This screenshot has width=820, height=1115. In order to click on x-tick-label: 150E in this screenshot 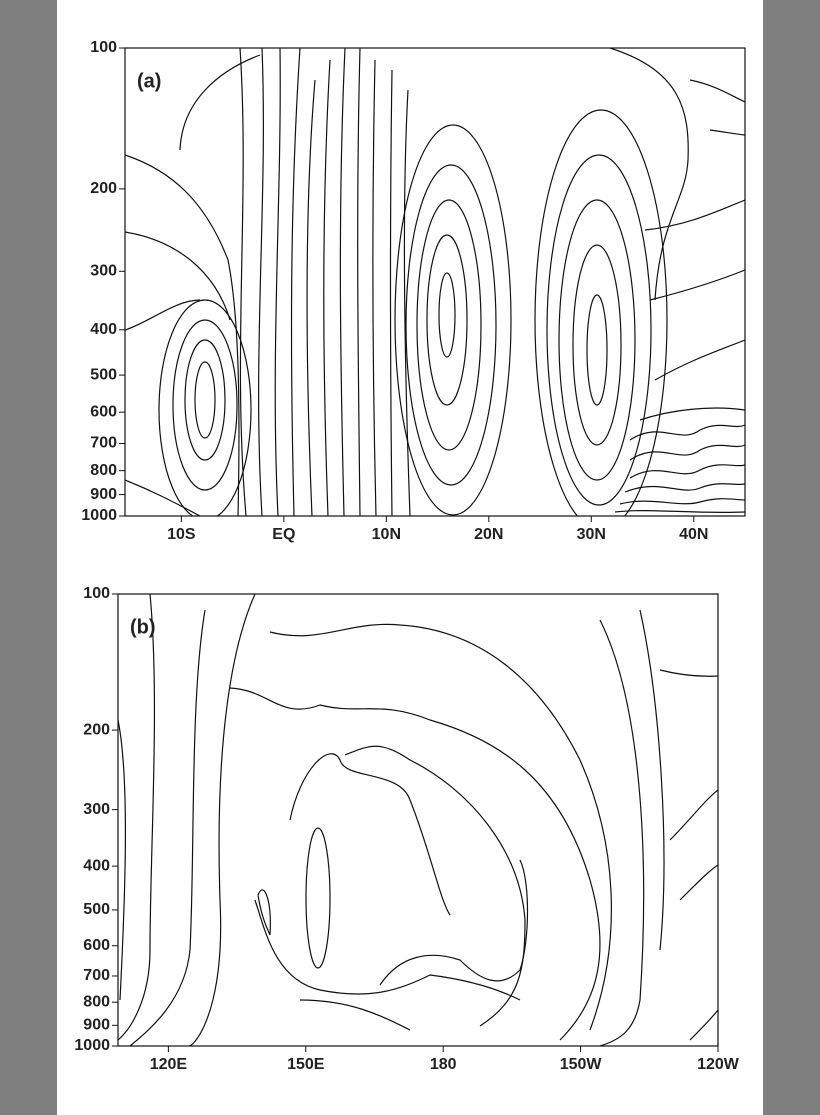, I will do `click(306, 1064)`.